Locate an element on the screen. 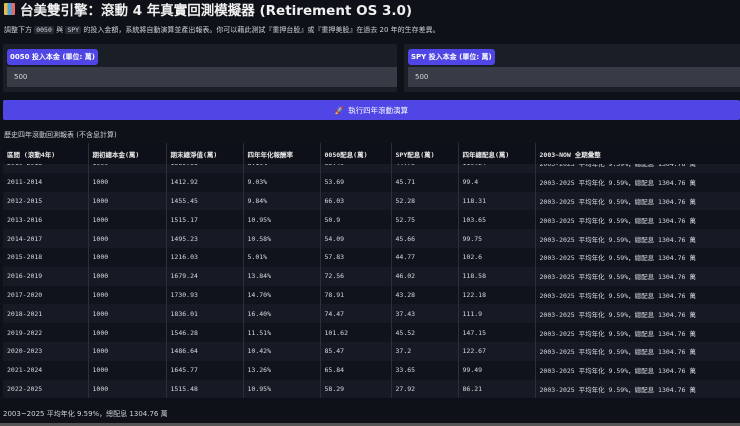 This screenshot has height=426, width=740. input-spy-amount is located at coordinates (574, 77).